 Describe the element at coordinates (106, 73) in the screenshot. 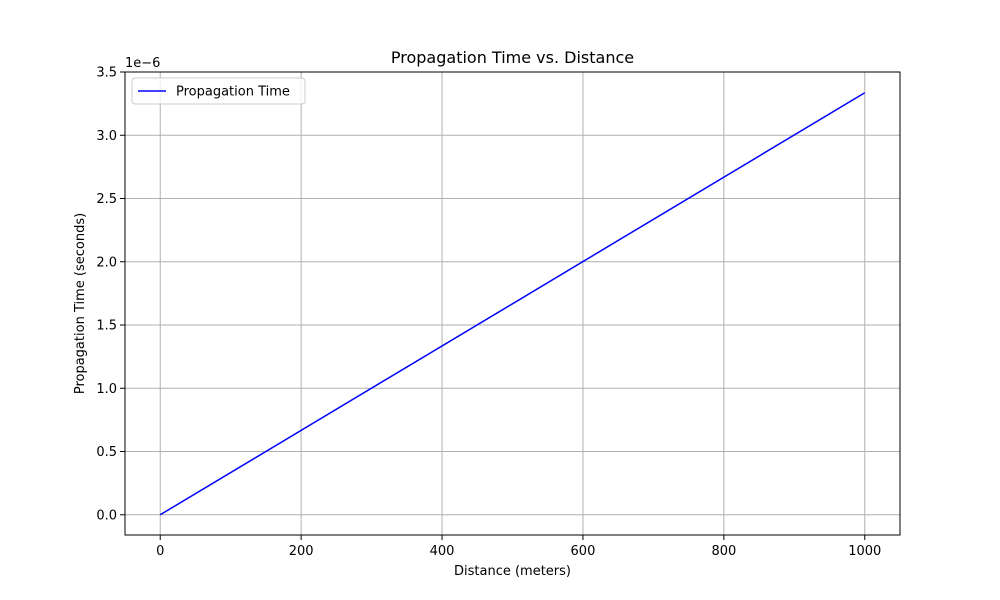

I see `y-tick-label: 3.5` at that location.